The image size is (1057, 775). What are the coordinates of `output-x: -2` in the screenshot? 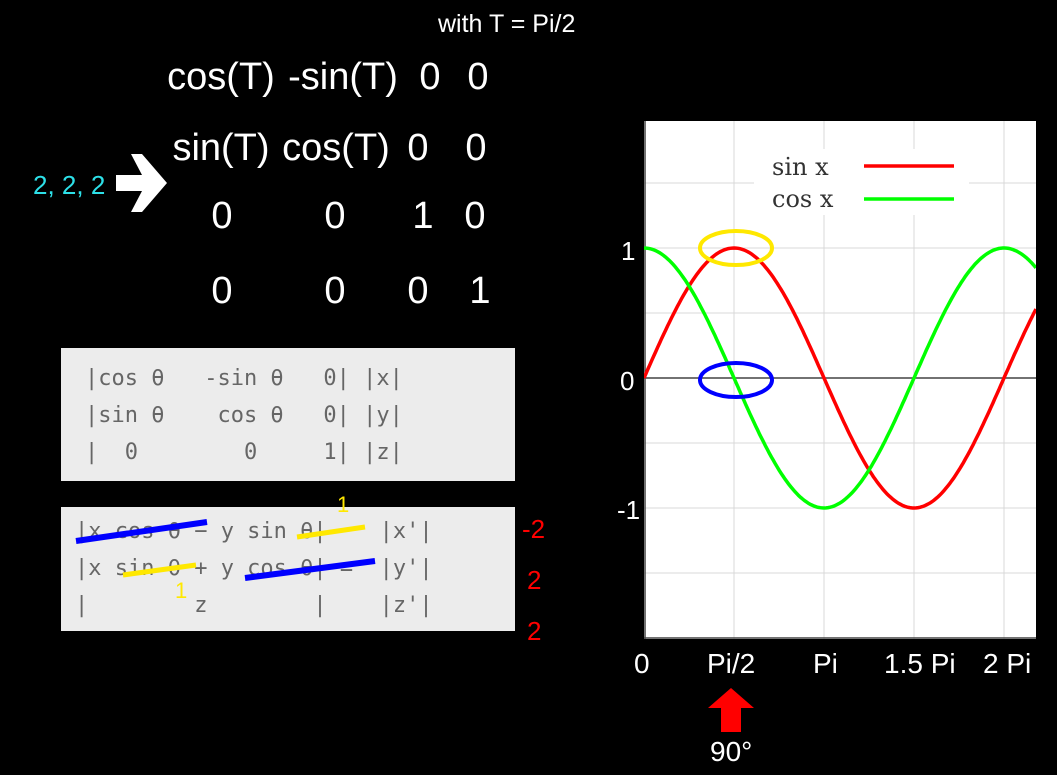 It's located at (534, 529).